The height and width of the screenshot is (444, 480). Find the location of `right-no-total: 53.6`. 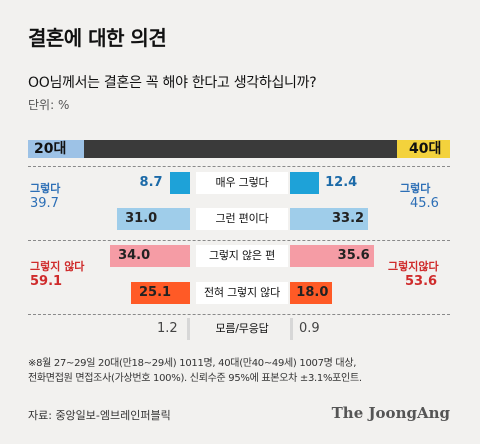

right-no-total: 53.6 is located at coordinates (421, 281).